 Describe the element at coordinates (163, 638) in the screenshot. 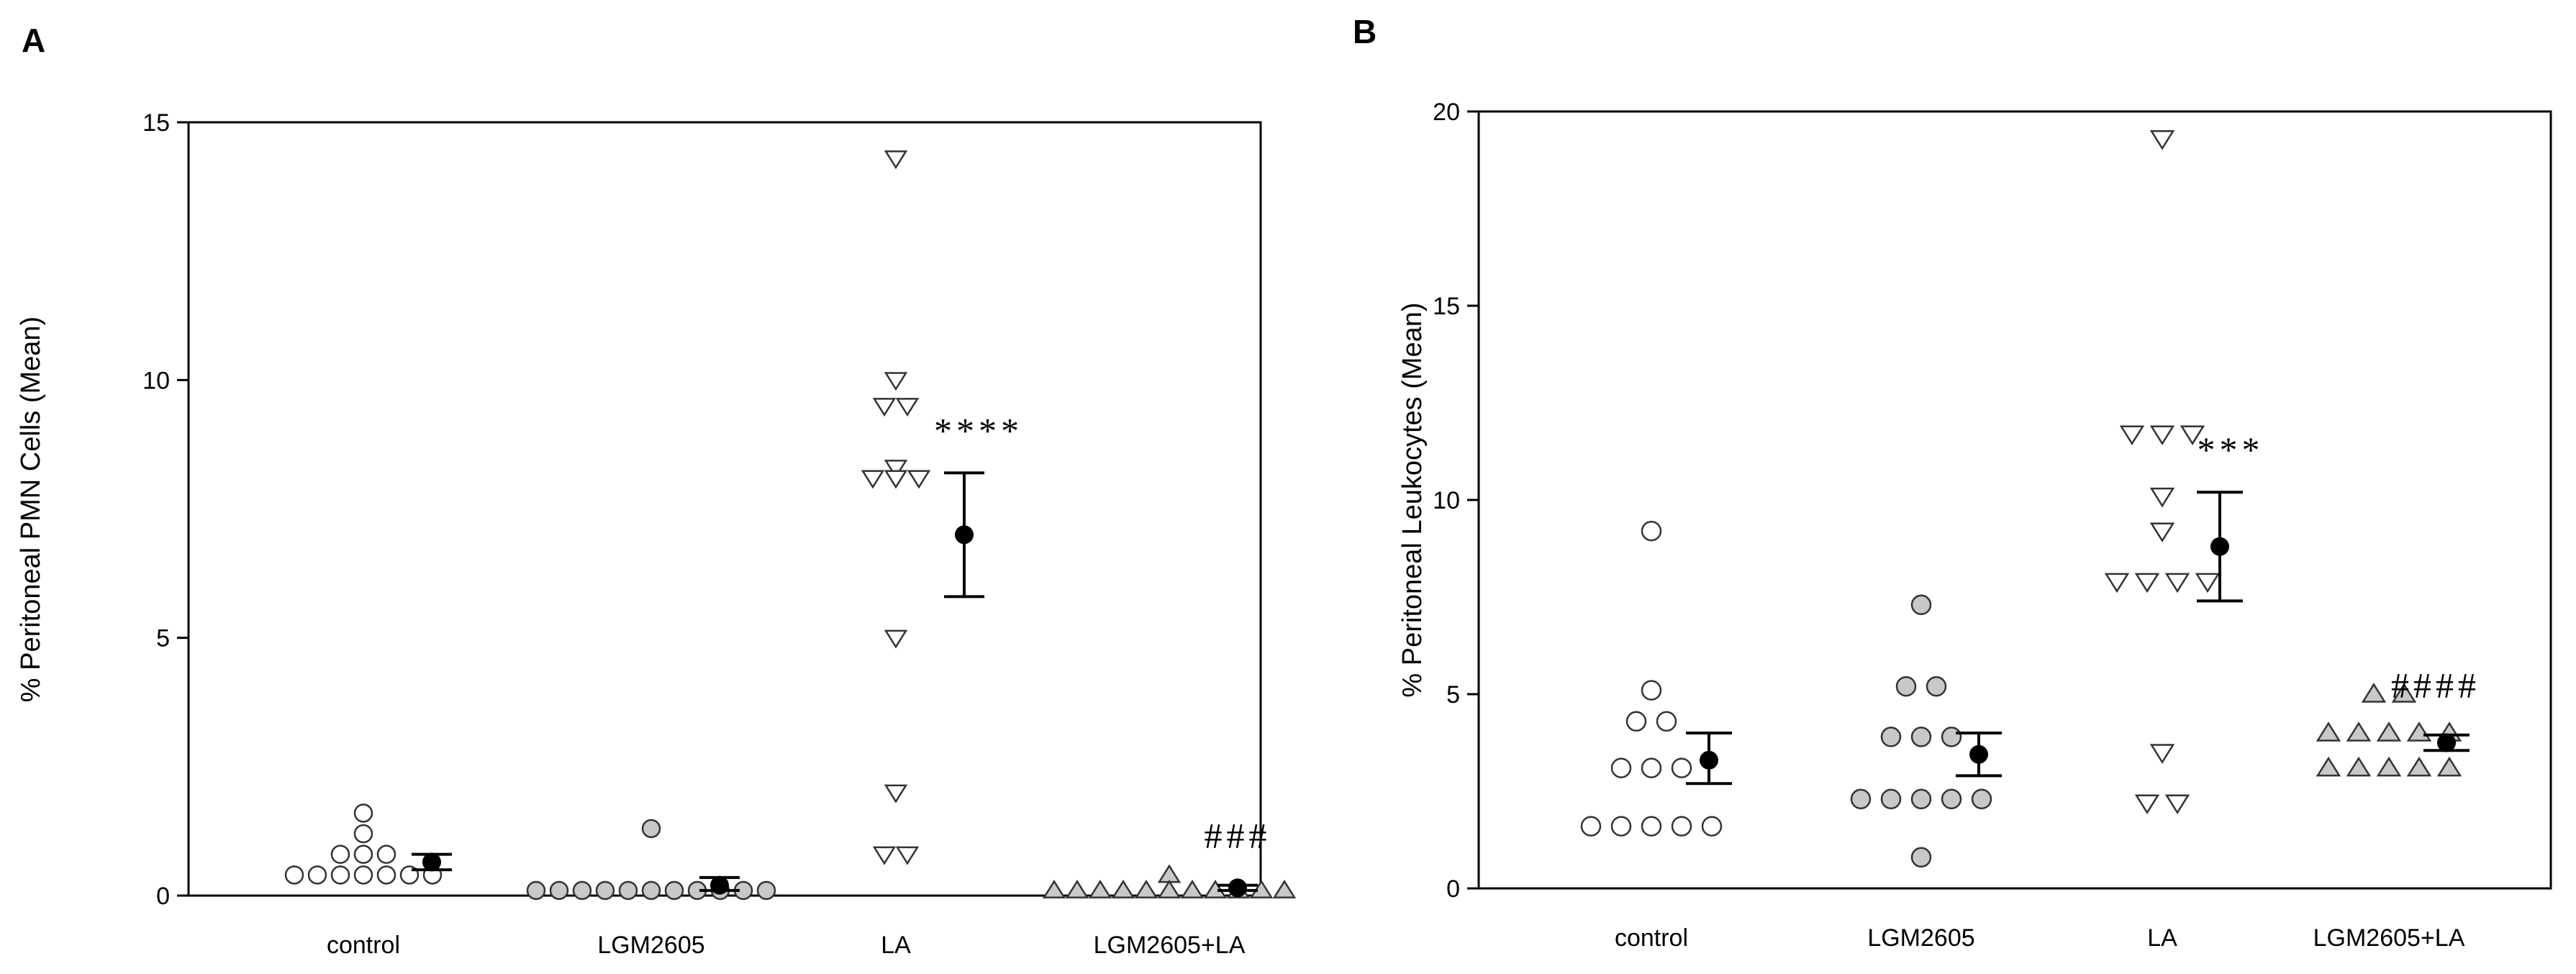

I see `panel-a-y-tick-label: 5` at that location.